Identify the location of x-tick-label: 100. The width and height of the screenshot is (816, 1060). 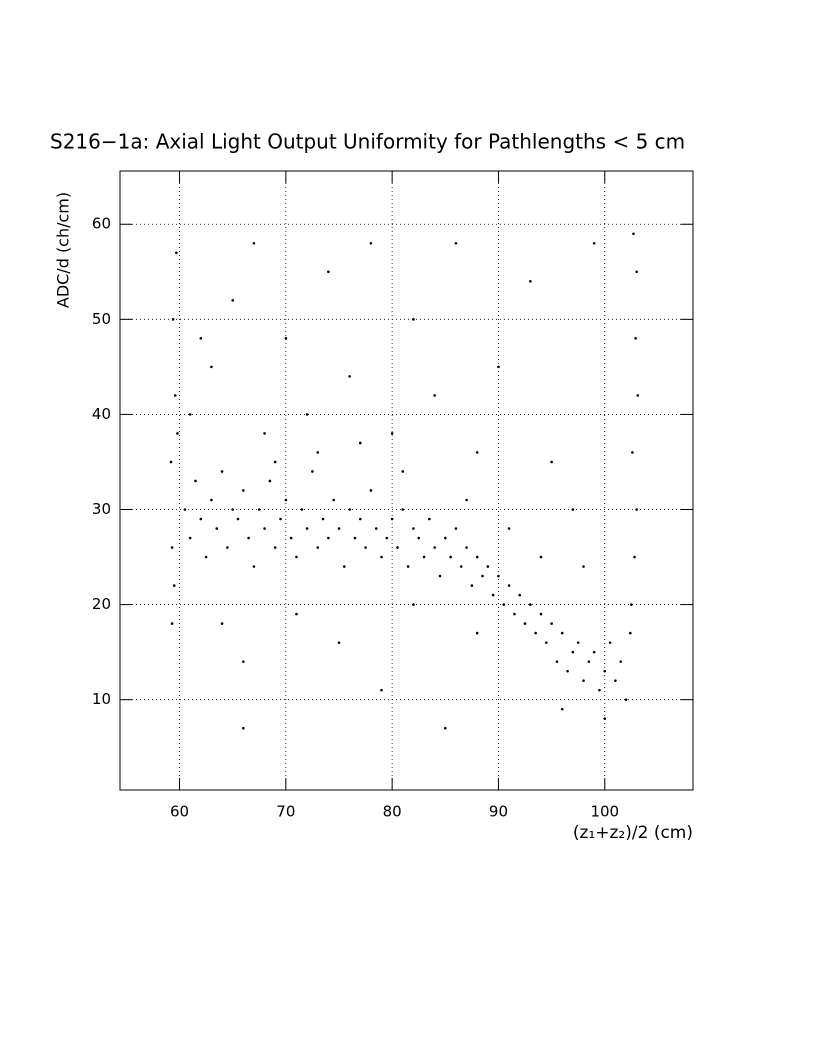
(604, 812).